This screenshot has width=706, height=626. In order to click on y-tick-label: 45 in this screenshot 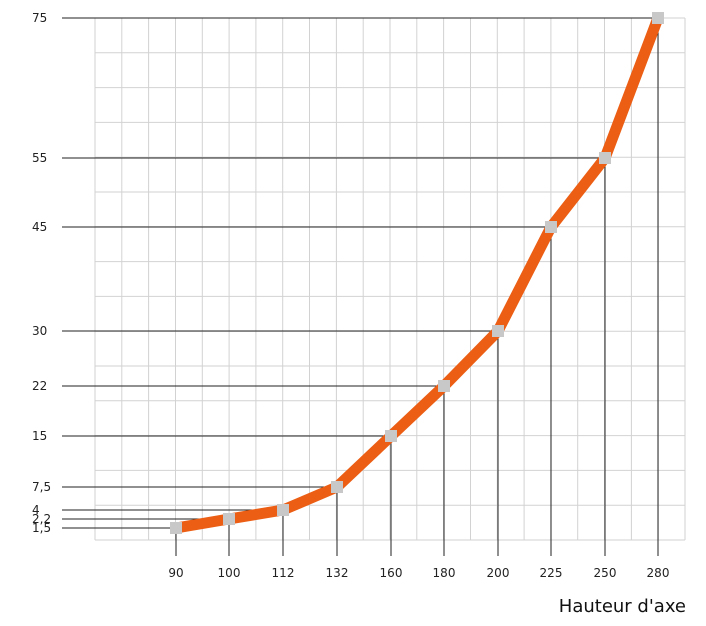, I will do `click(39, 227)`.